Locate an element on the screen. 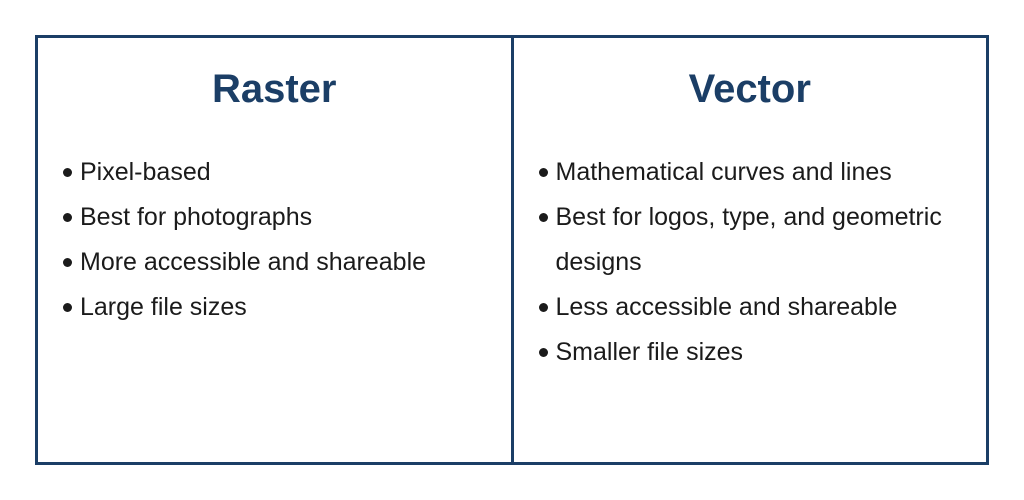  raster-item-pixel-based: Pixel-based is located at coordinates (279, 172).